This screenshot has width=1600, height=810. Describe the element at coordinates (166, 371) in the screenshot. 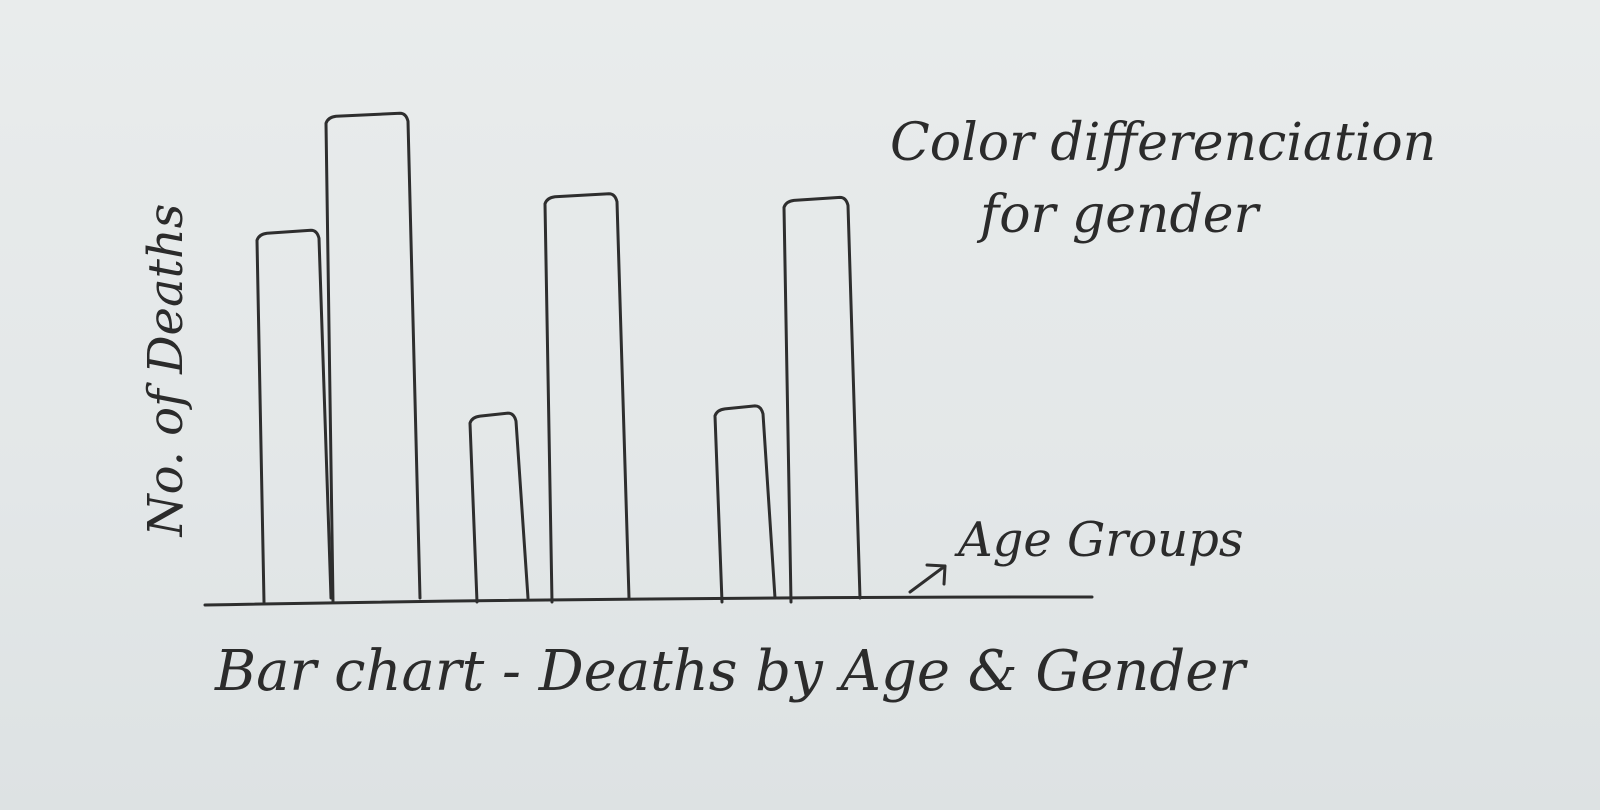

I see `y-axis-label: No. of Deaths` at that location.